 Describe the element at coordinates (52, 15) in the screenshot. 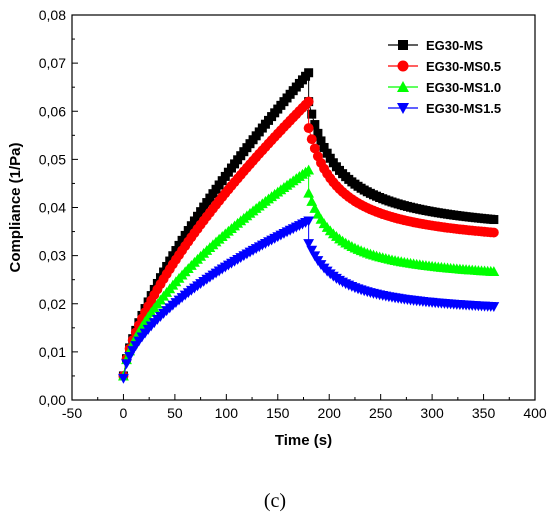

I see `y-tick-label: 0,08` at that location.